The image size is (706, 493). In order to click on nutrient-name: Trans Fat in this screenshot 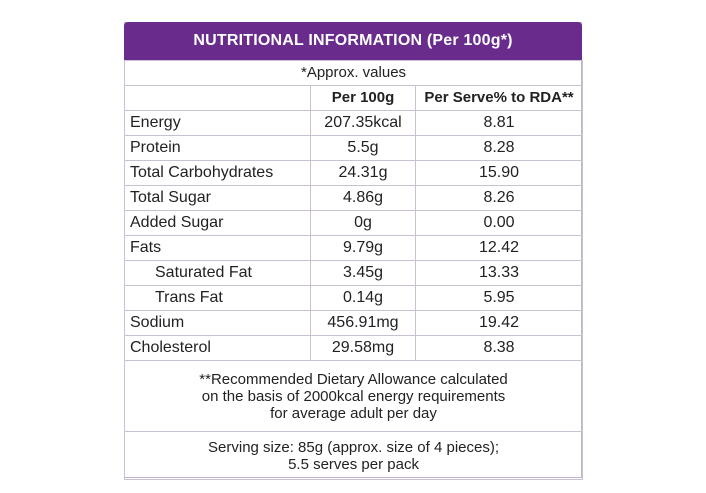, I will do `click(217, 298)`.